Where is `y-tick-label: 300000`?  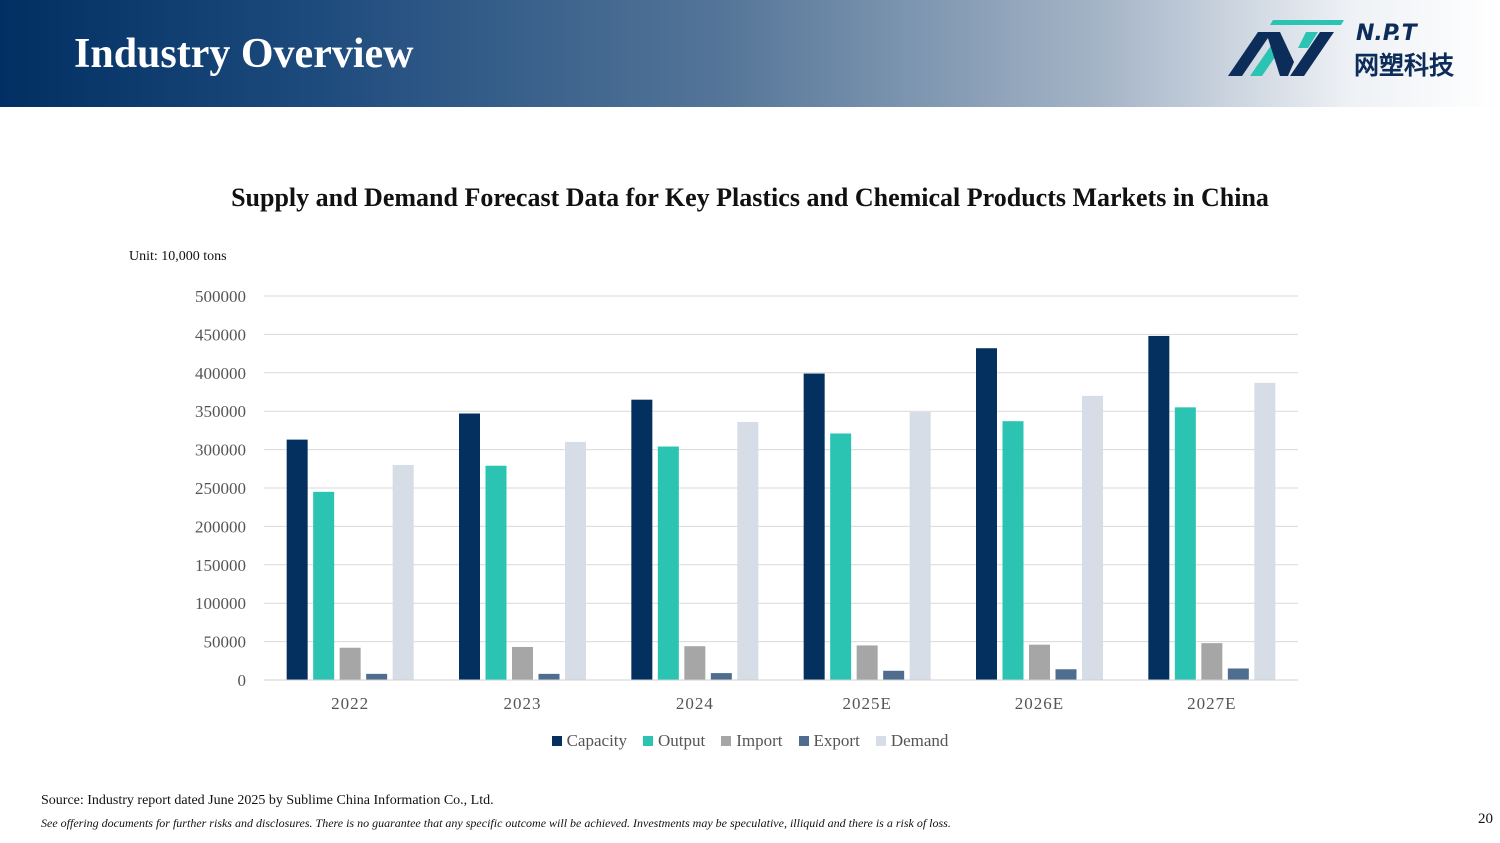
y-tick-label: 300000 is located at coordinates (220, 450).